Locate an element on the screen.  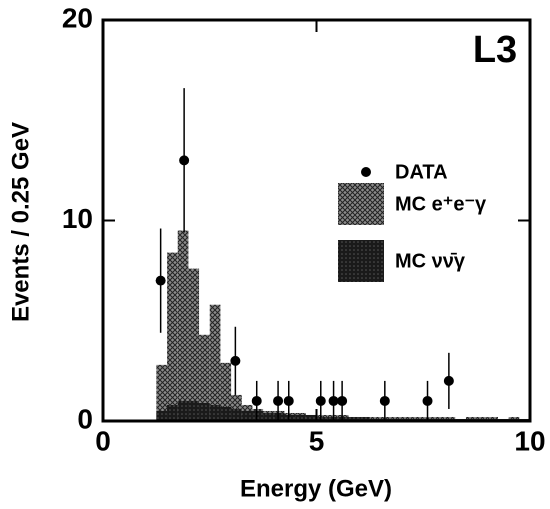
legend-label: MC νν̄γ is located at coordinates (430, 261).